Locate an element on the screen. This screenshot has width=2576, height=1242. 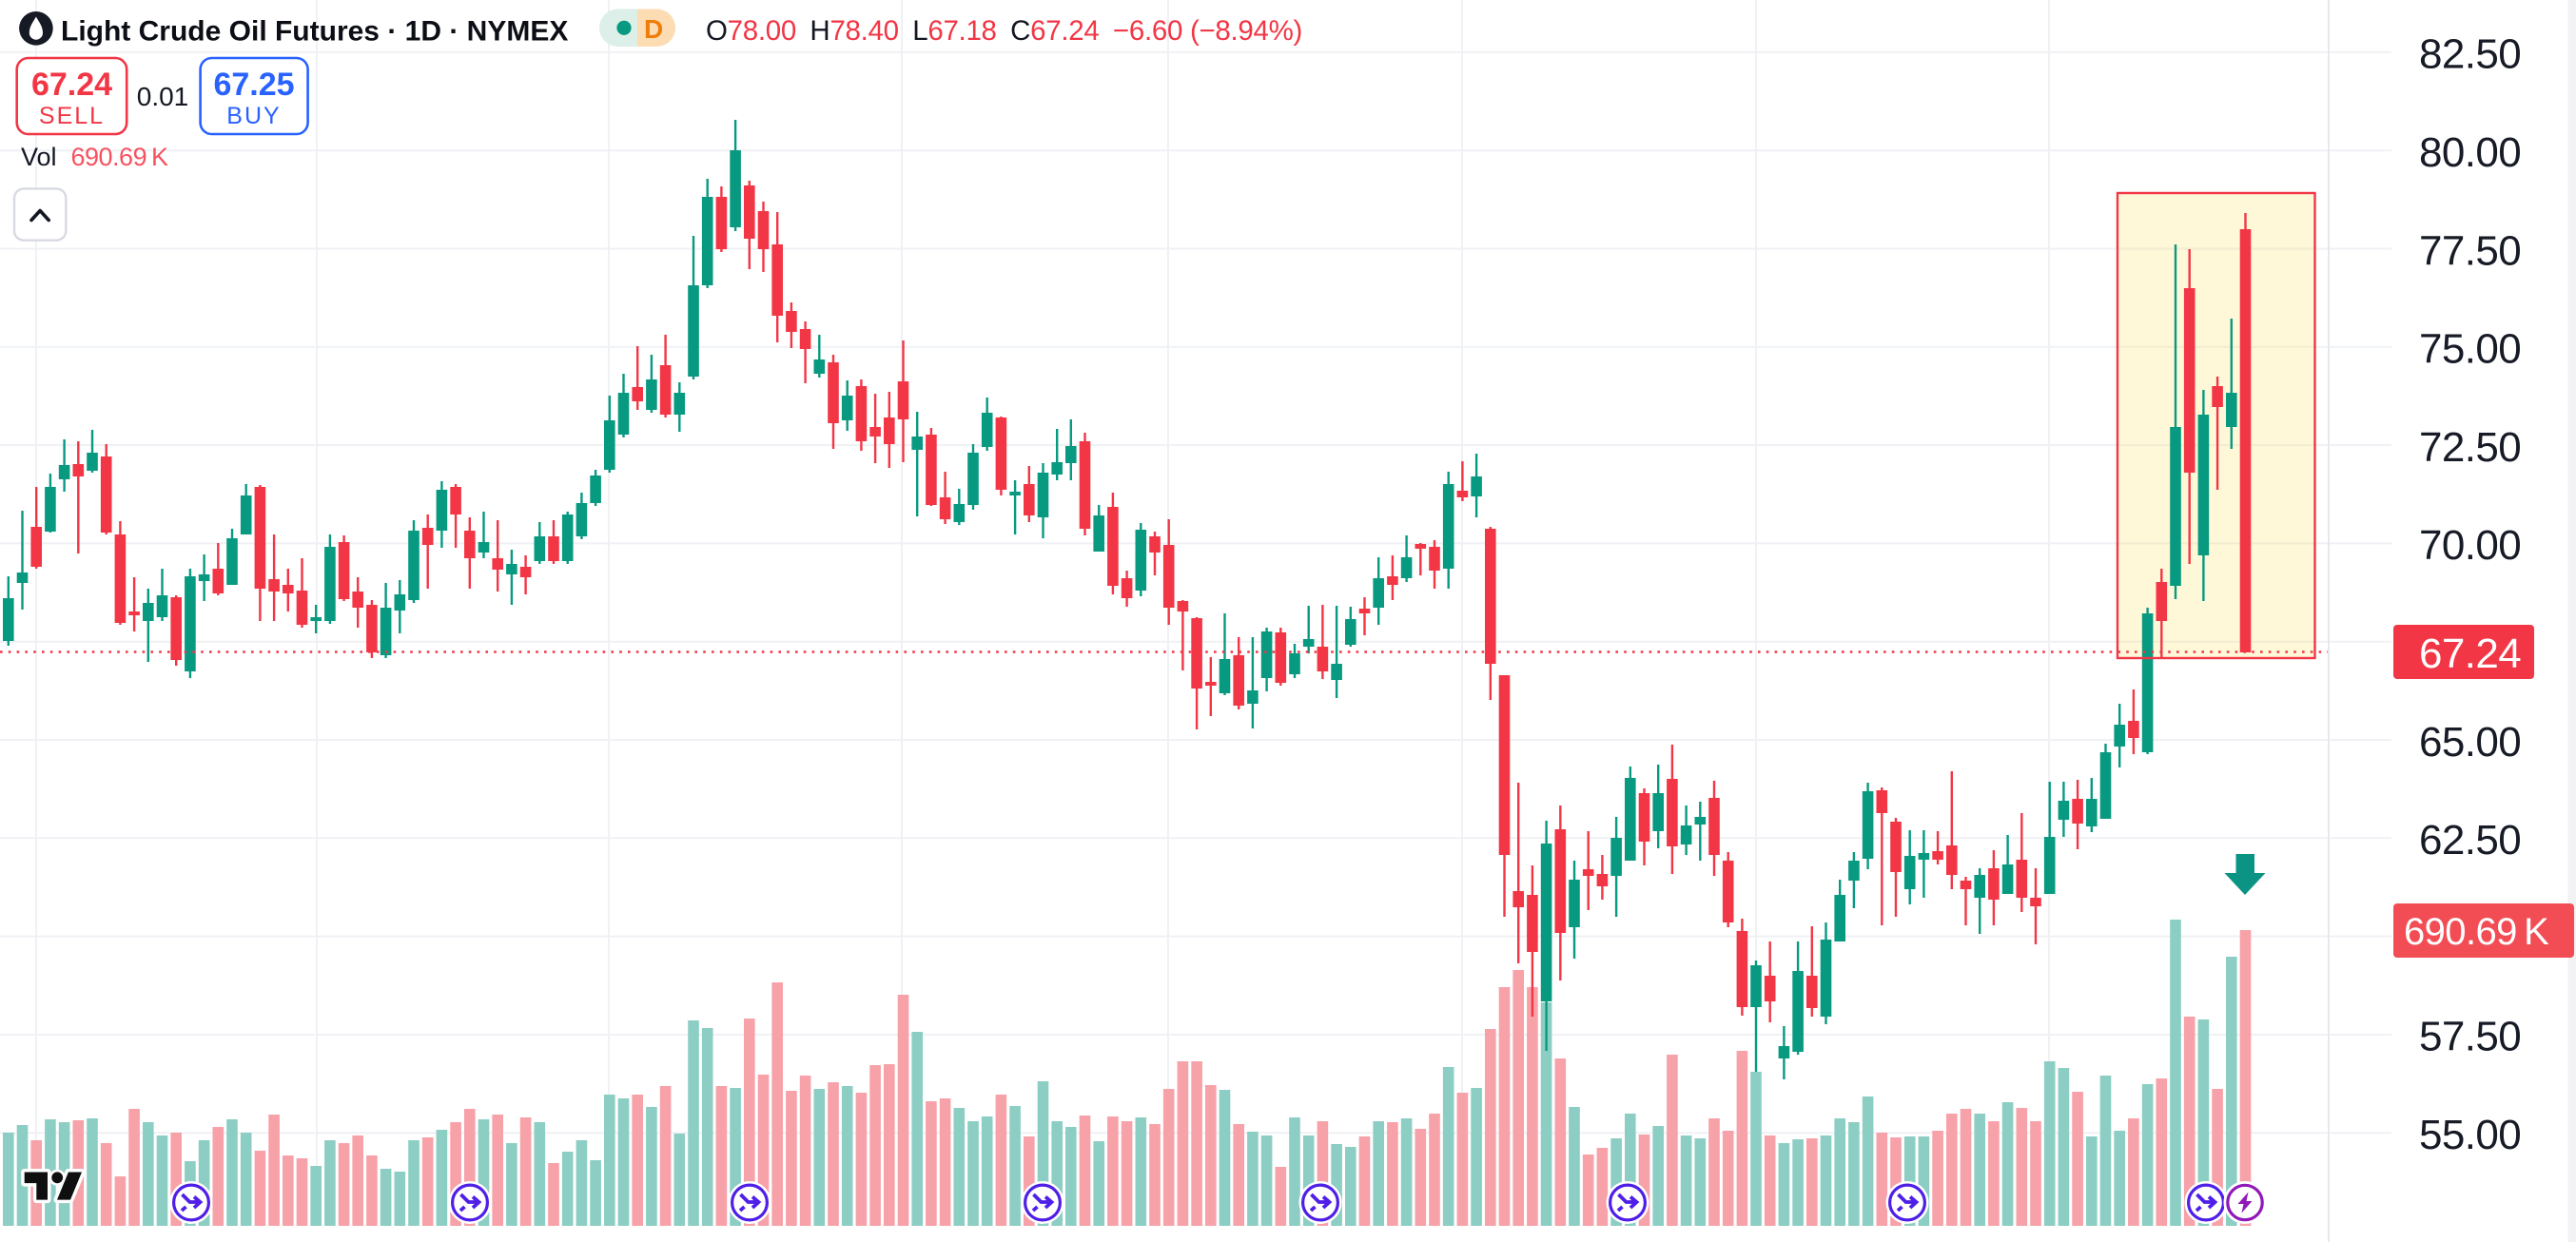
svg-text: 75.00 is located at coordinates (2470, 349).